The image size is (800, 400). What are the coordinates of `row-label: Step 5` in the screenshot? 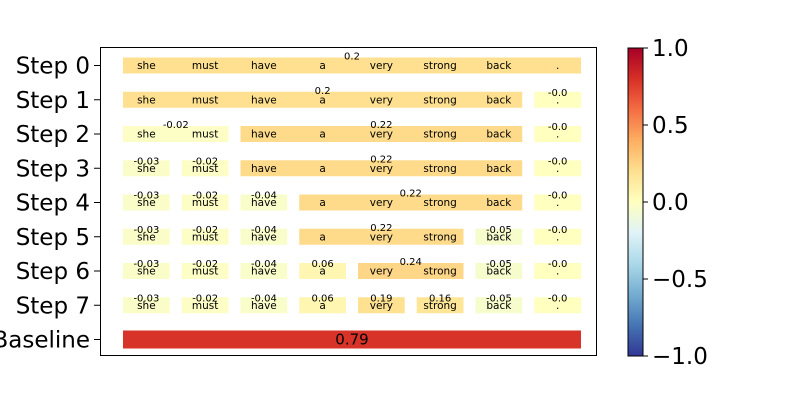 It's located at (53, 238).